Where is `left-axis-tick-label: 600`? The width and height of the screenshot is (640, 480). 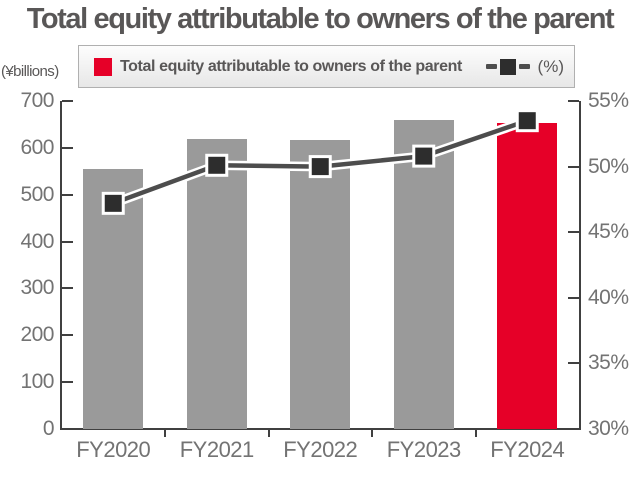
left-axis-tick-label: 600 is located at coordinates (37, 147).